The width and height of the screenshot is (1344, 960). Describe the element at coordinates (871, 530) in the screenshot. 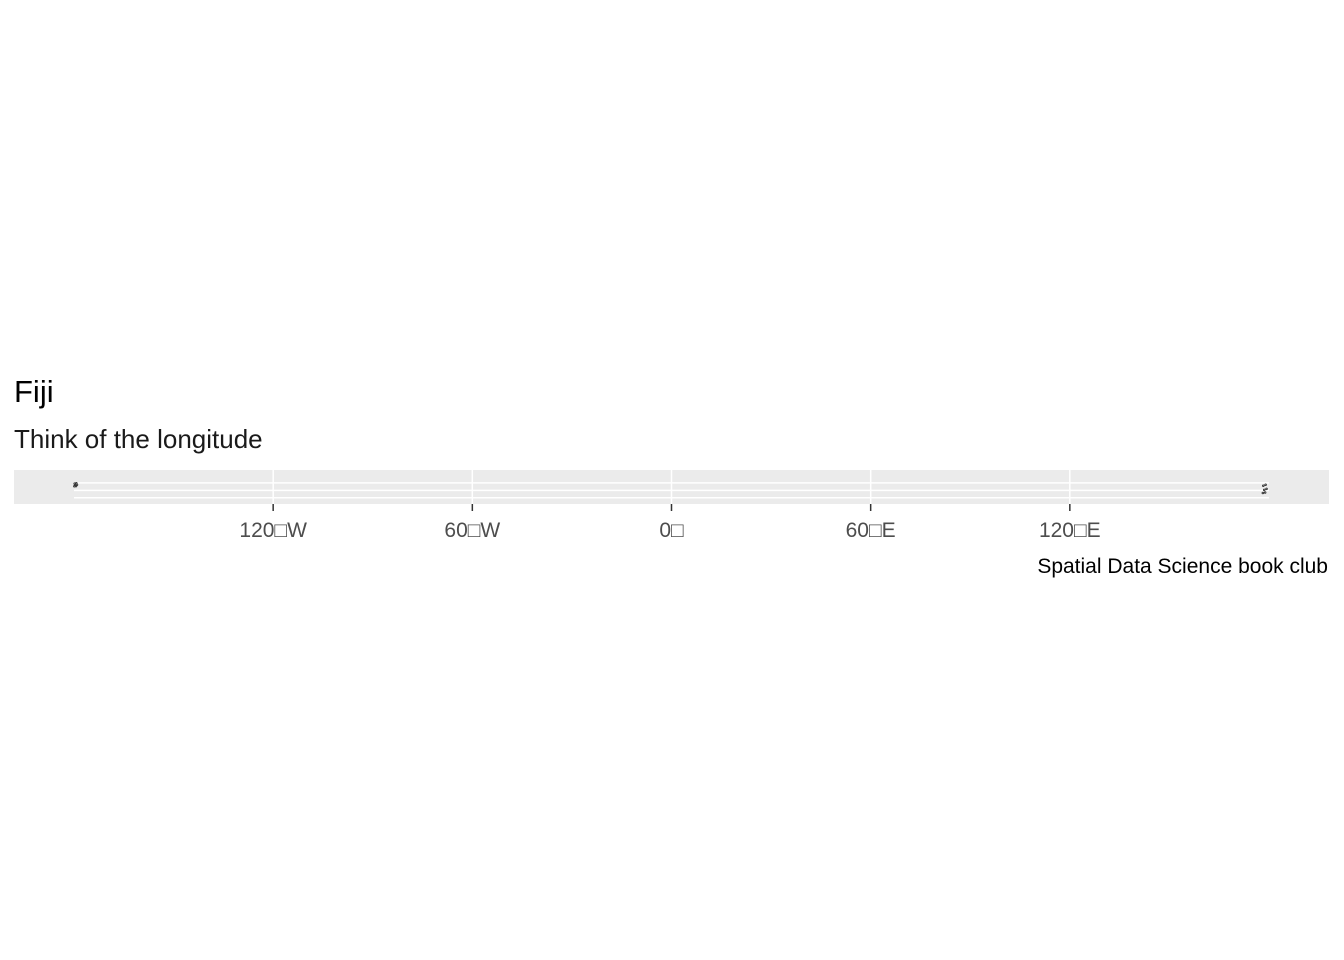

I see `x-tick-label: 60□E` at that location.